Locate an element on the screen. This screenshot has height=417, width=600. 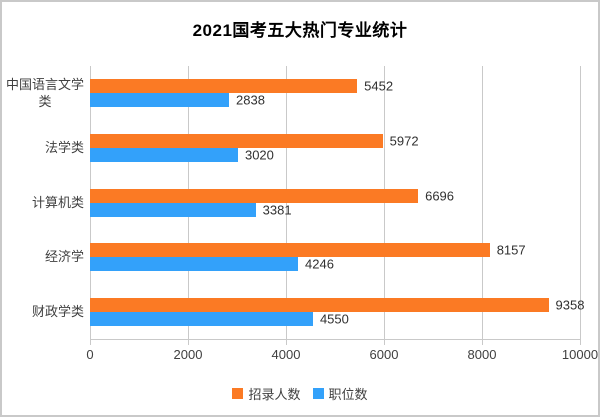
category-label-wrap: 法学类 is located at coordinates (43, 148).